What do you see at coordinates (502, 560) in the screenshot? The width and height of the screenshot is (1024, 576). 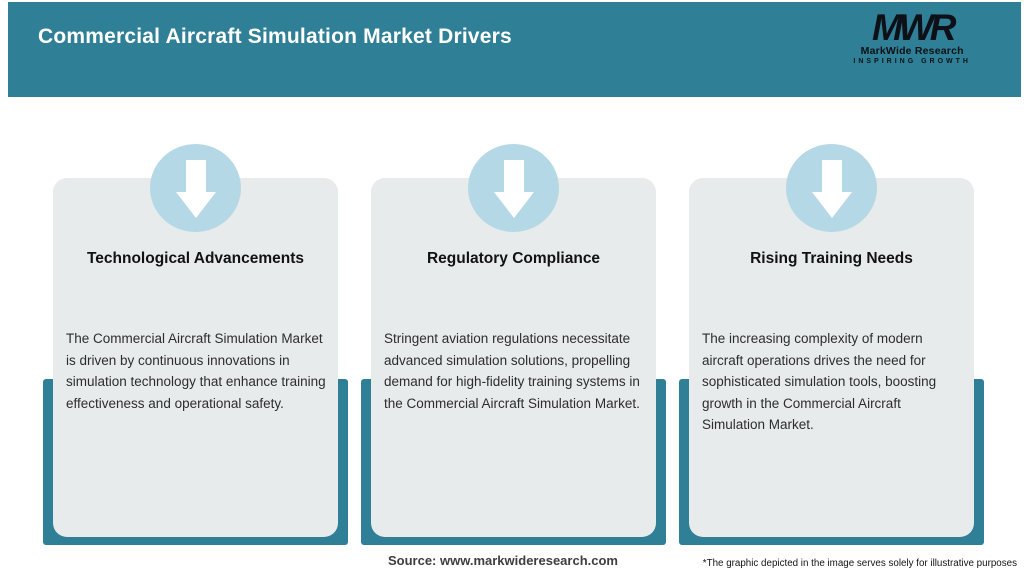 I see `source-text: Source: www.markwideresearch.com` at bounding box center [502, 560].